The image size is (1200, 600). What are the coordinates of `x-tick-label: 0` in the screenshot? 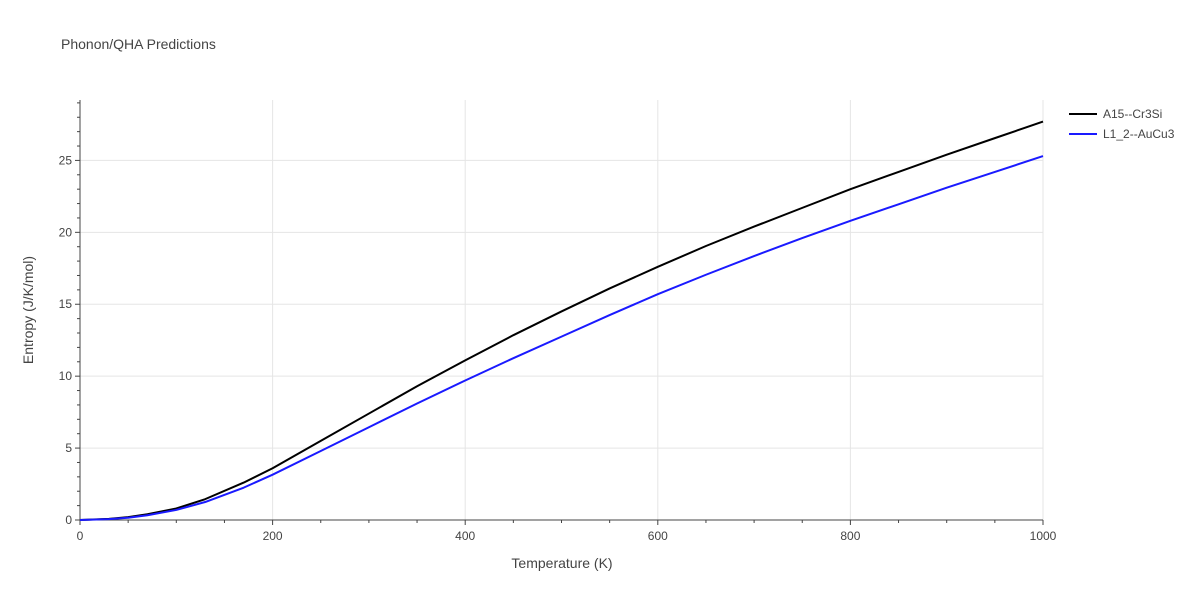 It's located at (80, 536).